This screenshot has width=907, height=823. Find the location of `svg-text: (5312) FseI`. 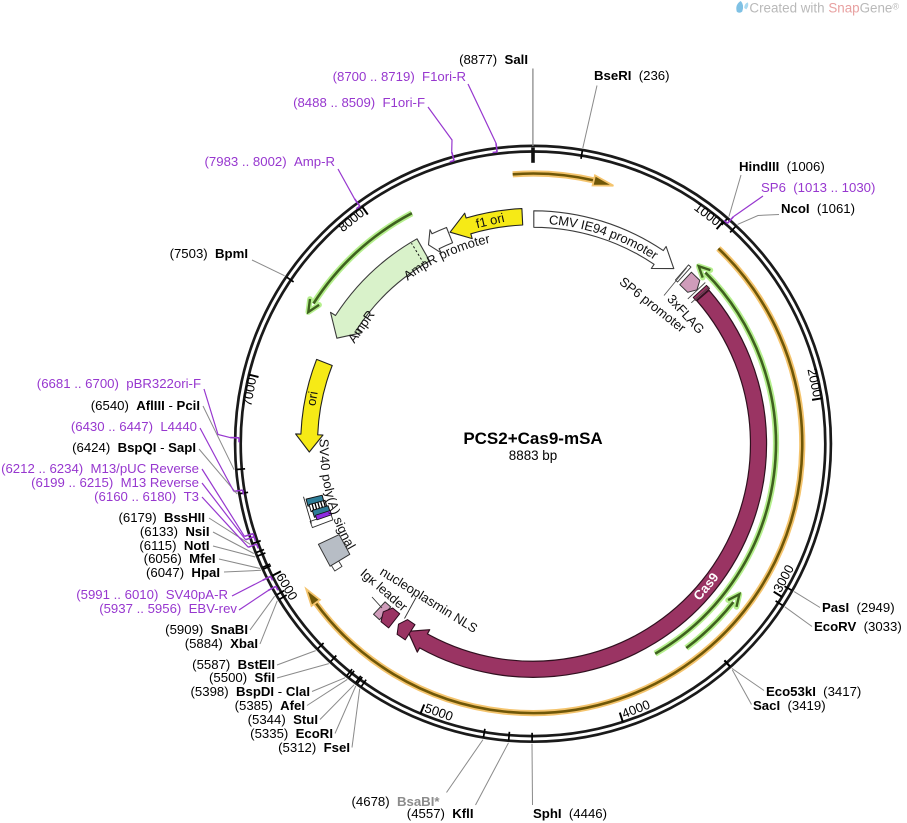

svg-text: (5312) FseI is located at coordinates (314, 747).